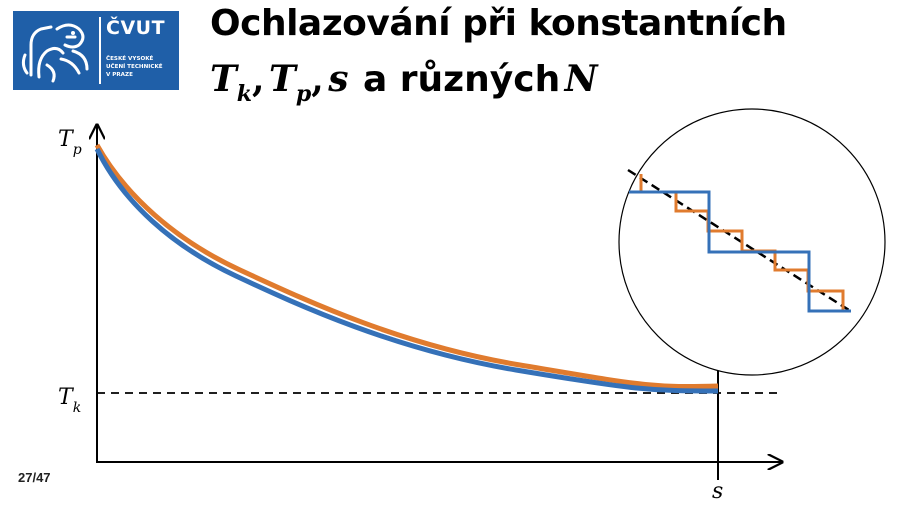 The image size is (899, 506). Describe the element at coordinates (119, 75) in the screenshot. I see `logo-subtitle-line: V PRAZE` at that location.